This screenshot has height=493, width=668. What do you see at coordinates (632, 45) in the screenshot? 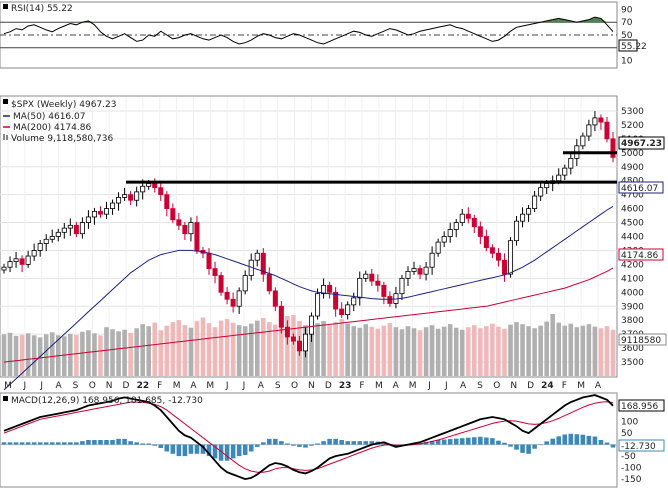
I see `rsi-last-badge: 55.22` at bounding box center [632, 45].